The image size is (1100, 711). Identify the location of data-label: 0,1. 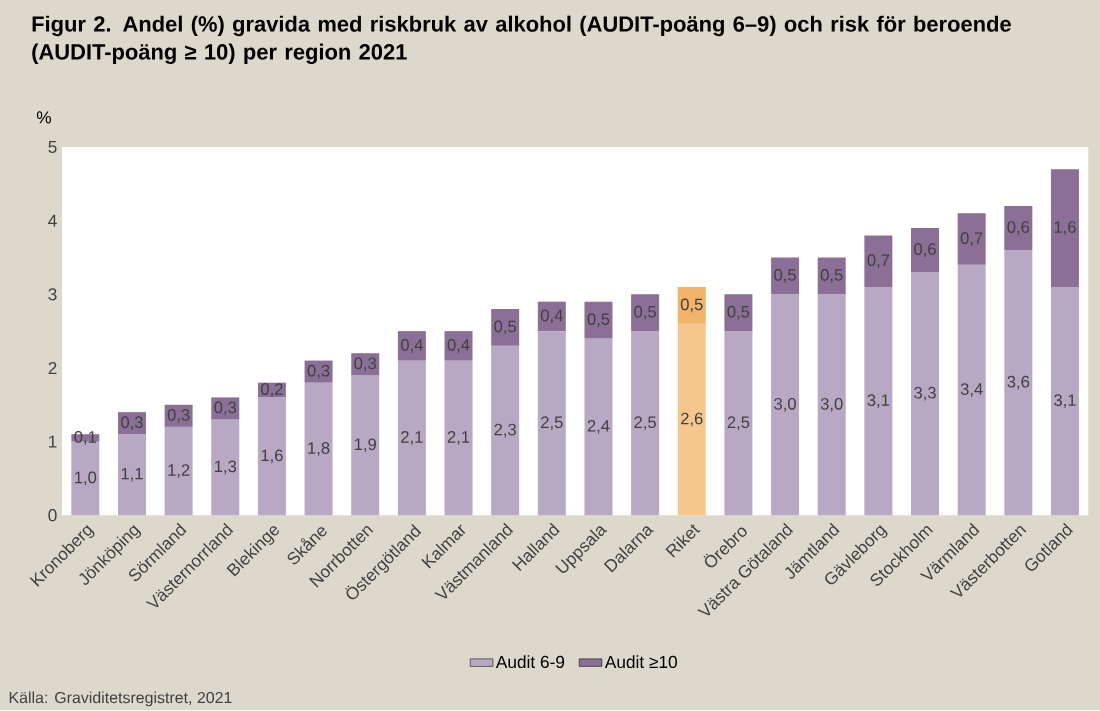
(85, 438).